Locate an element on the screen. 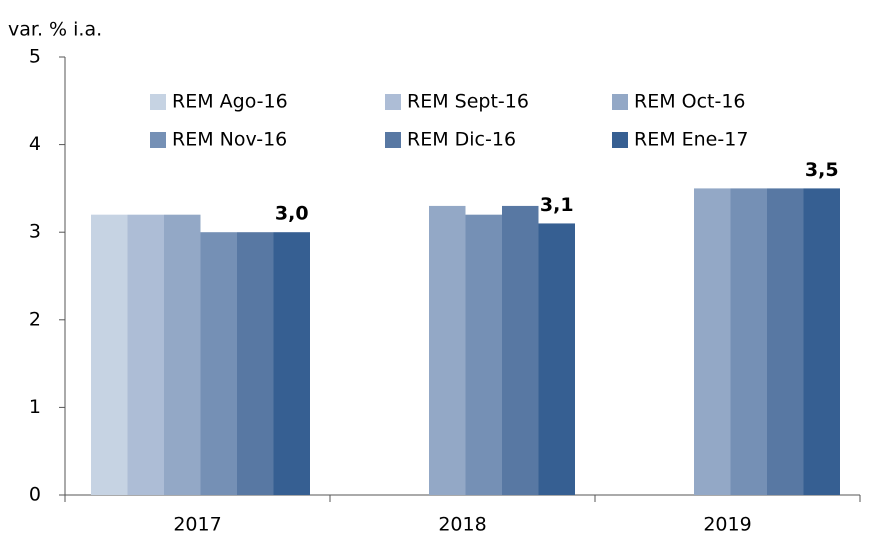 The height and width of the screenshot is (543, 875). data-label: 3,0 is located at coordinates (292, 214).